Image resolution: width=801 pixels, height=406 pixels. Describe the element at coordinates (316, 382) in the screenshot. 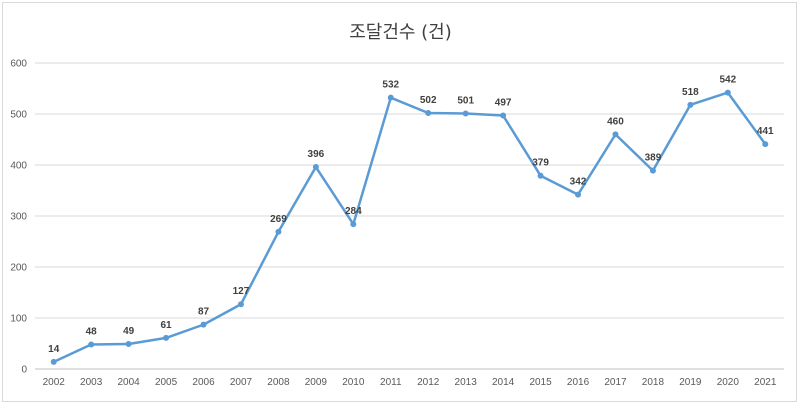

I see `x-tick-label: 2009` at that location.